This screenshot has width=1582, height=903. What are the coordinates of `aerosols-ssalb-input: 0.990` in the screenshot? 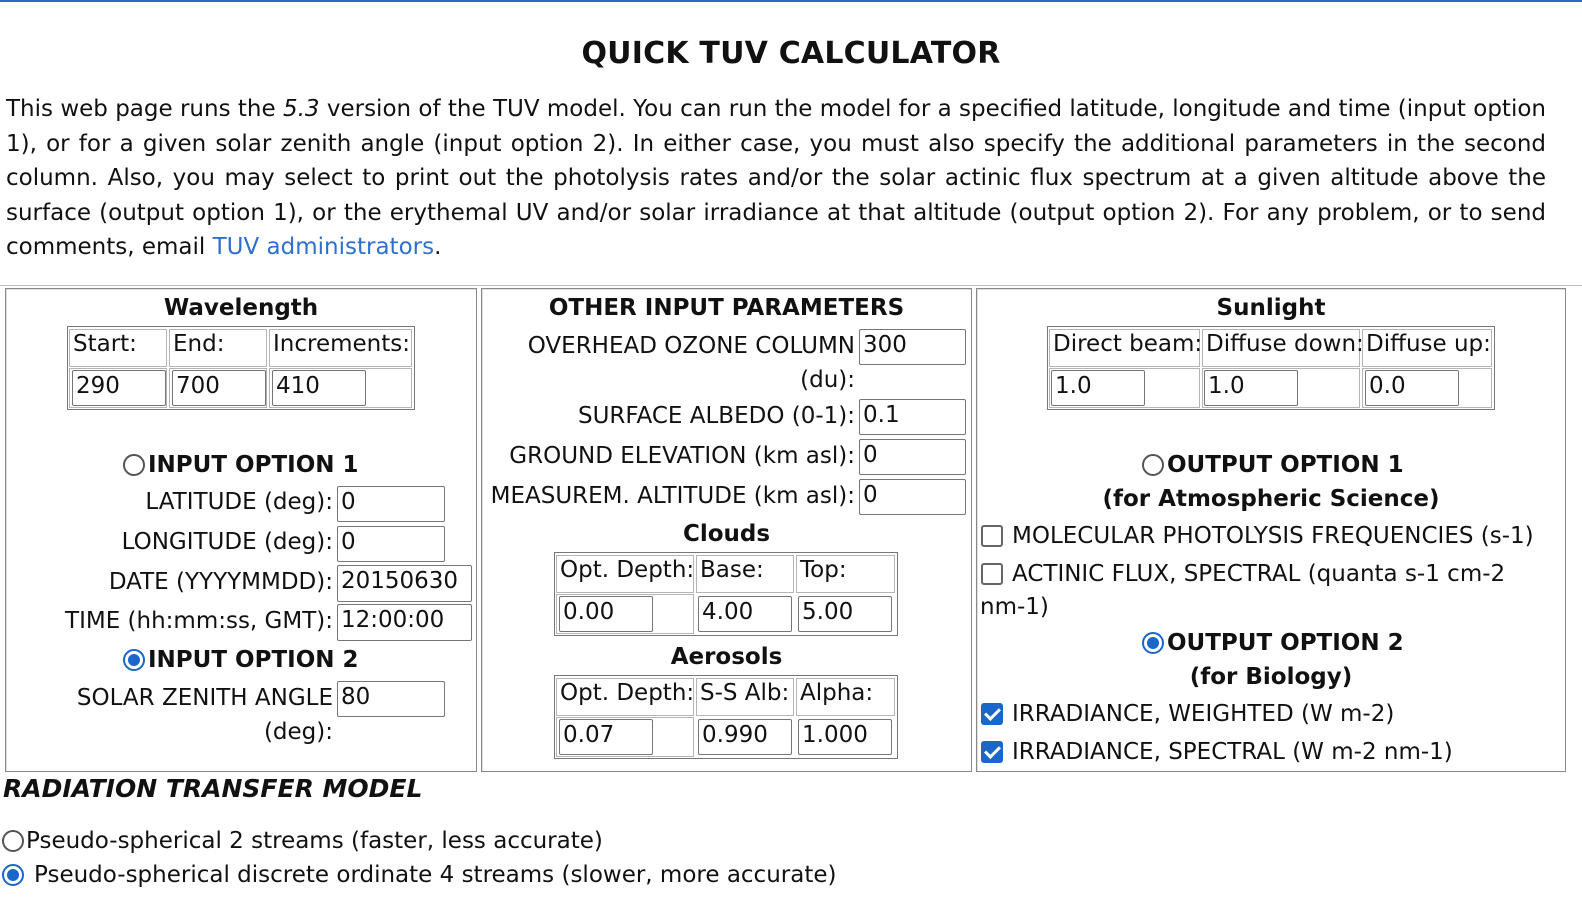 It's located at (745, 737).